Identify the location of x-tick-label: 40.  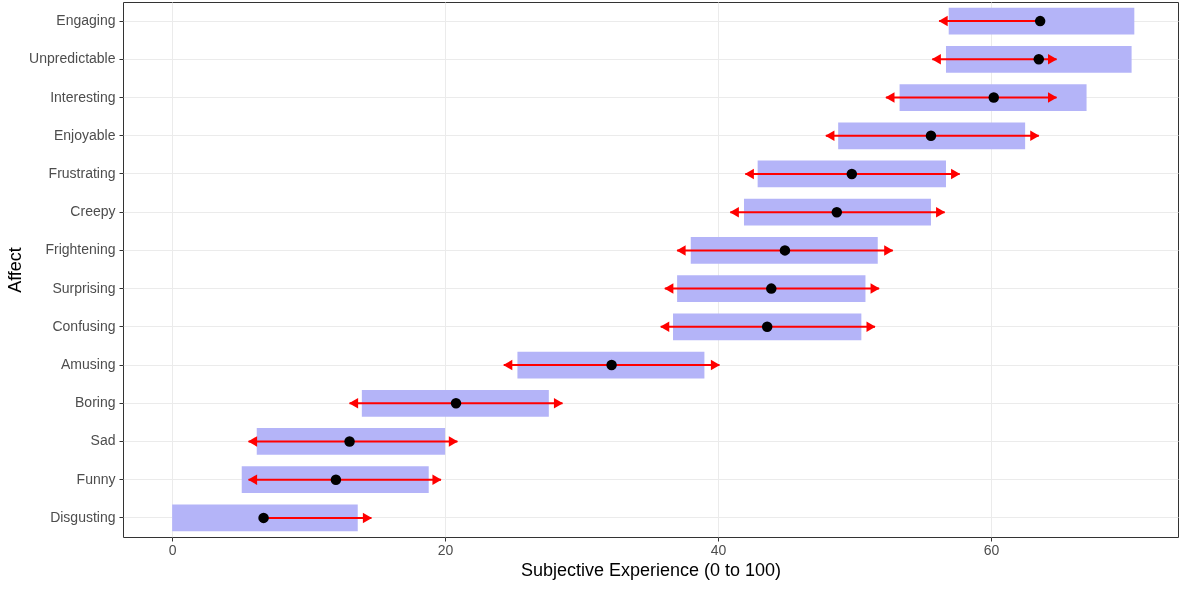
(718, 549).